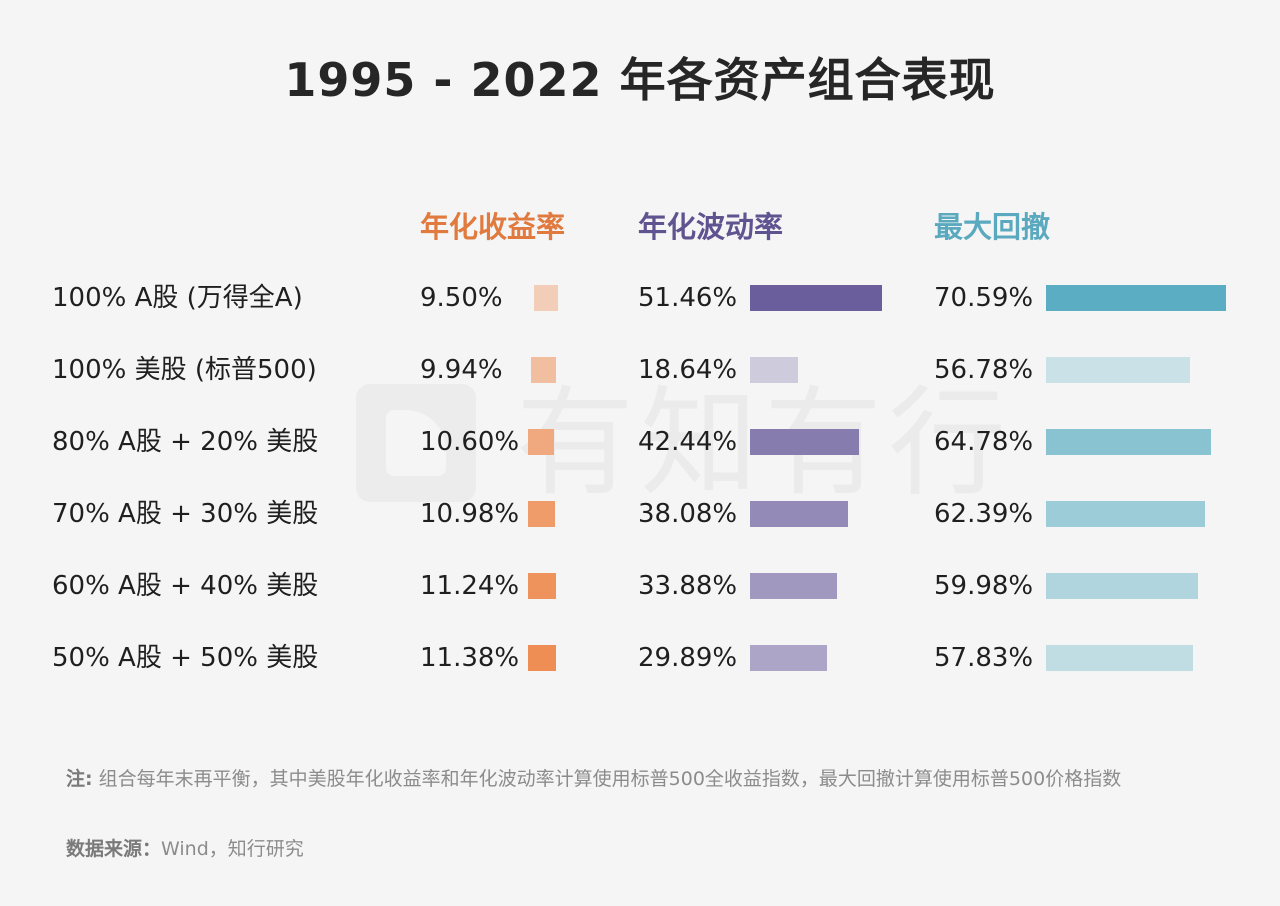 The width and height of the screenshot is (1280, 906). I want to click on volatility-value: 51.46%, so click(688, 298).